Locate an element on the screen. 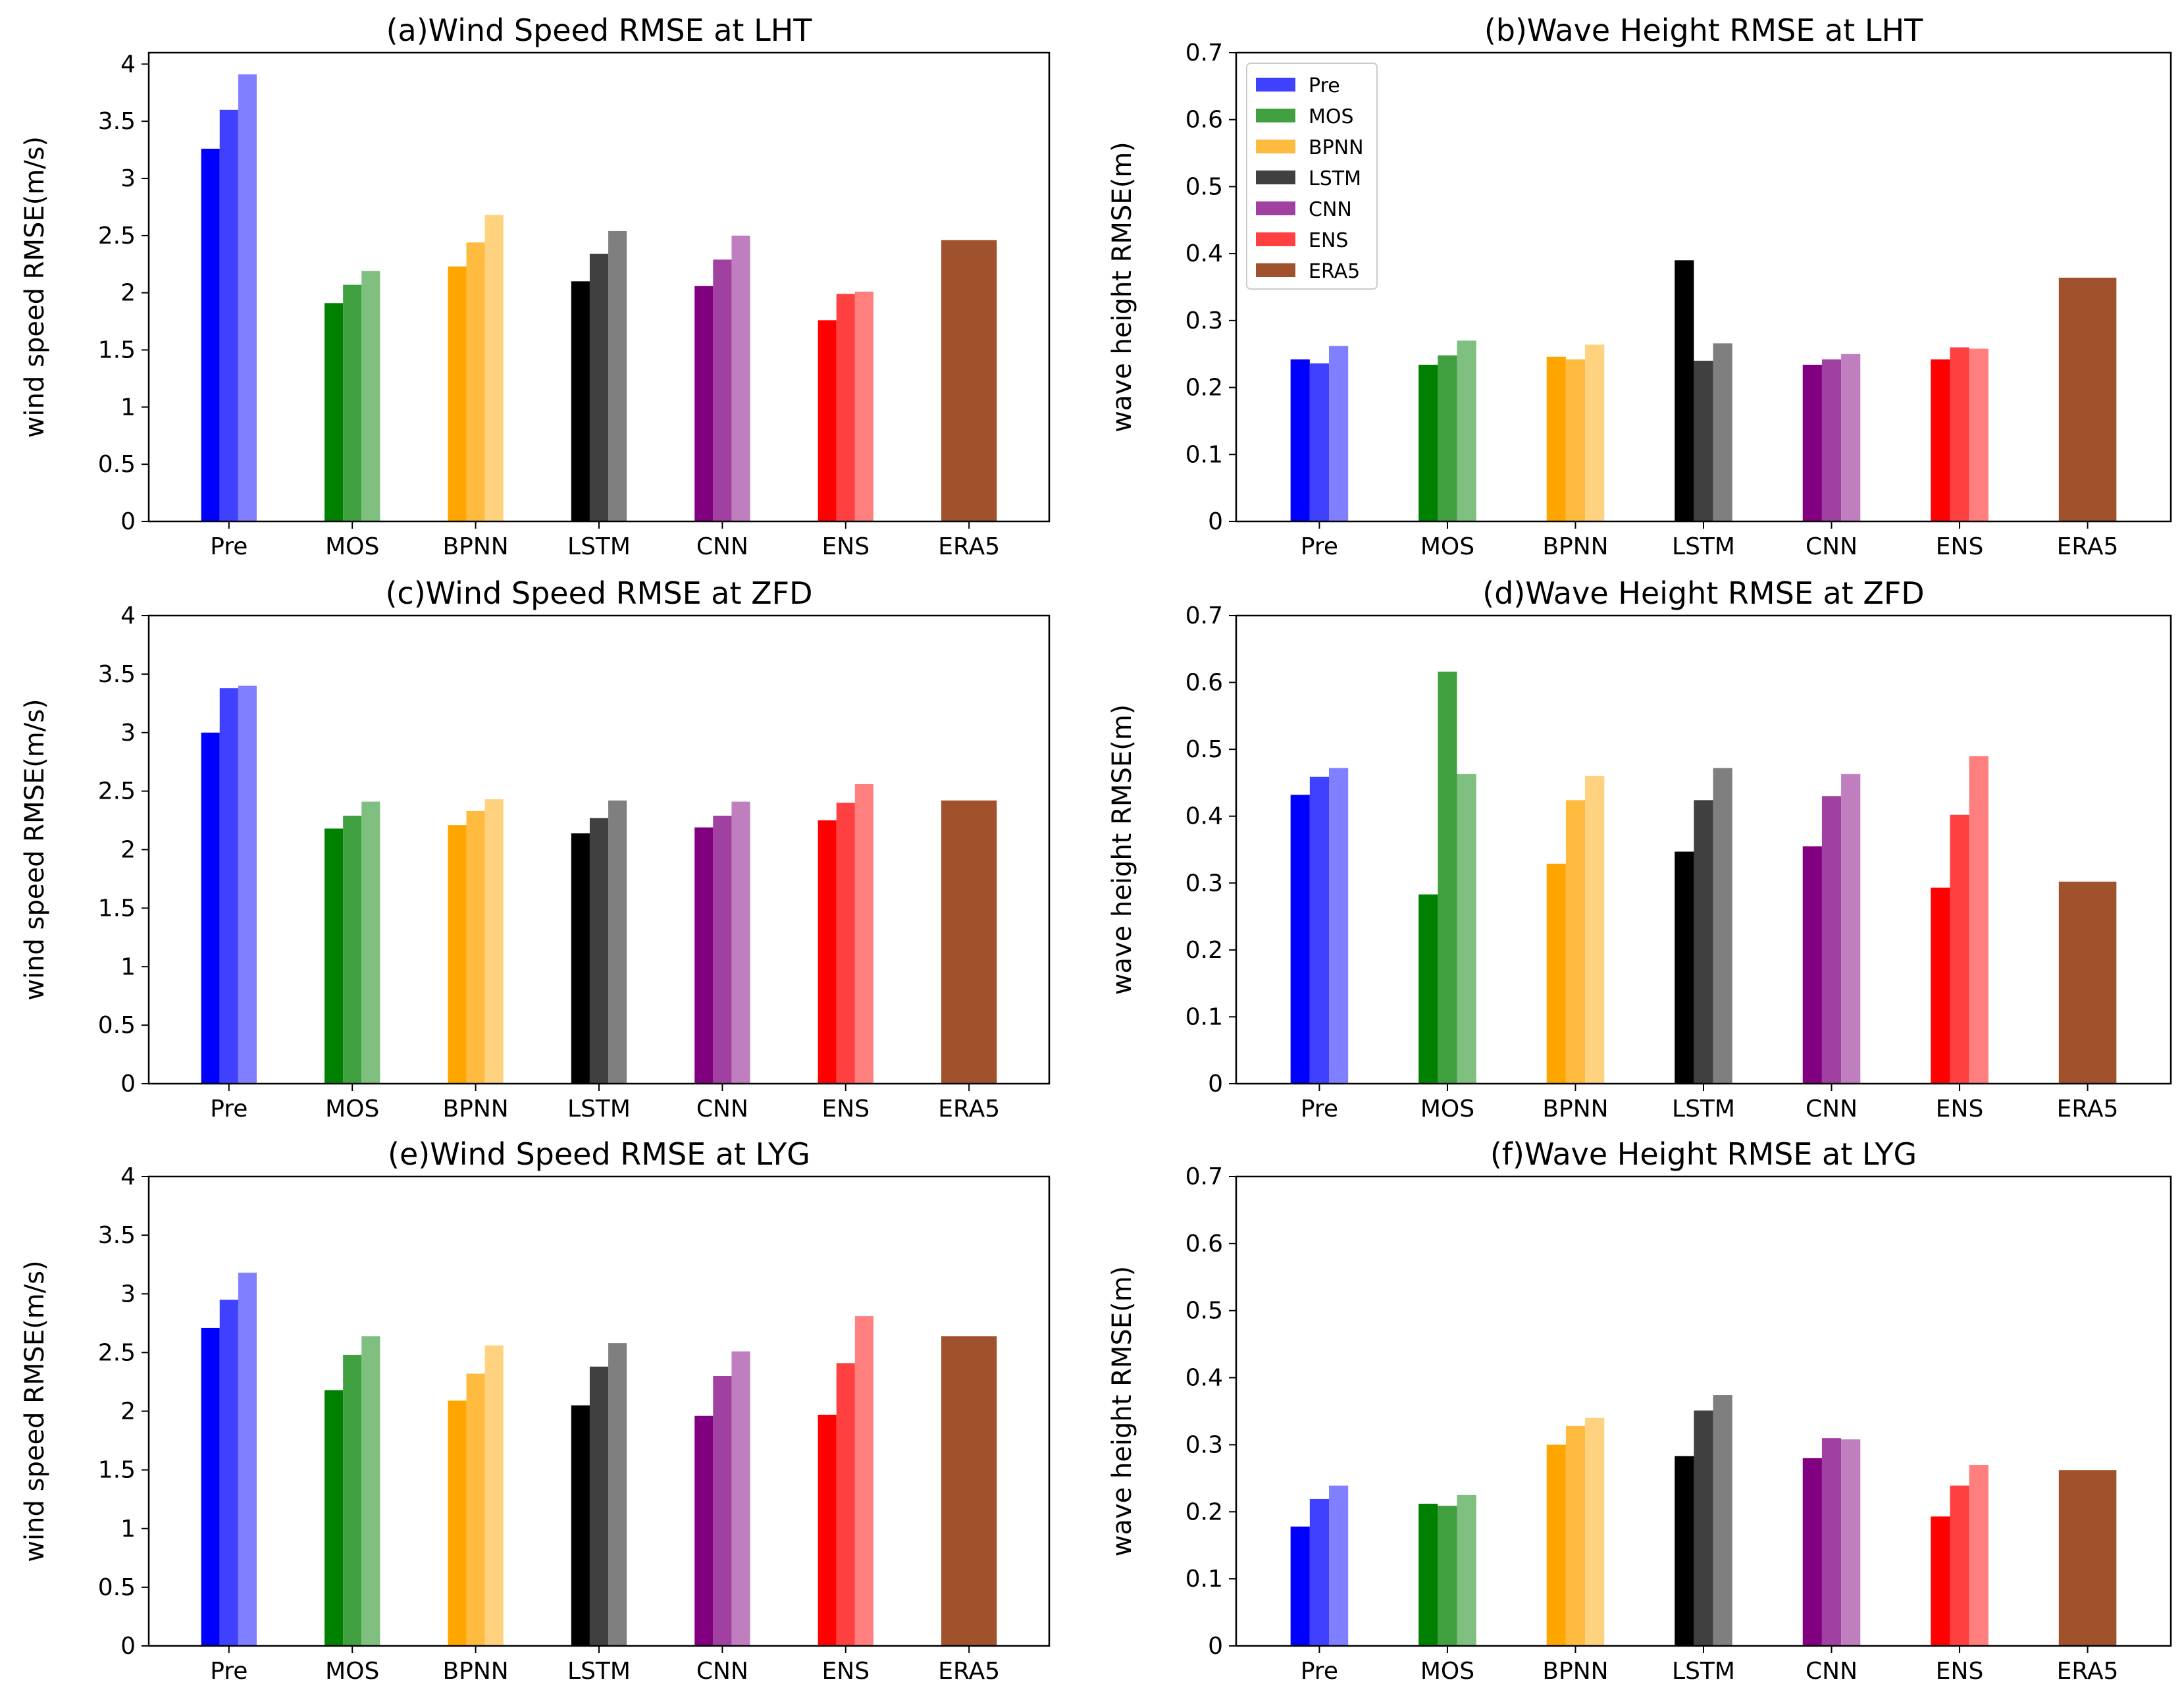 This screenshot has height=1692, width=2184. y-tick-label: 0.3 is located at coordinates (1204, 883).